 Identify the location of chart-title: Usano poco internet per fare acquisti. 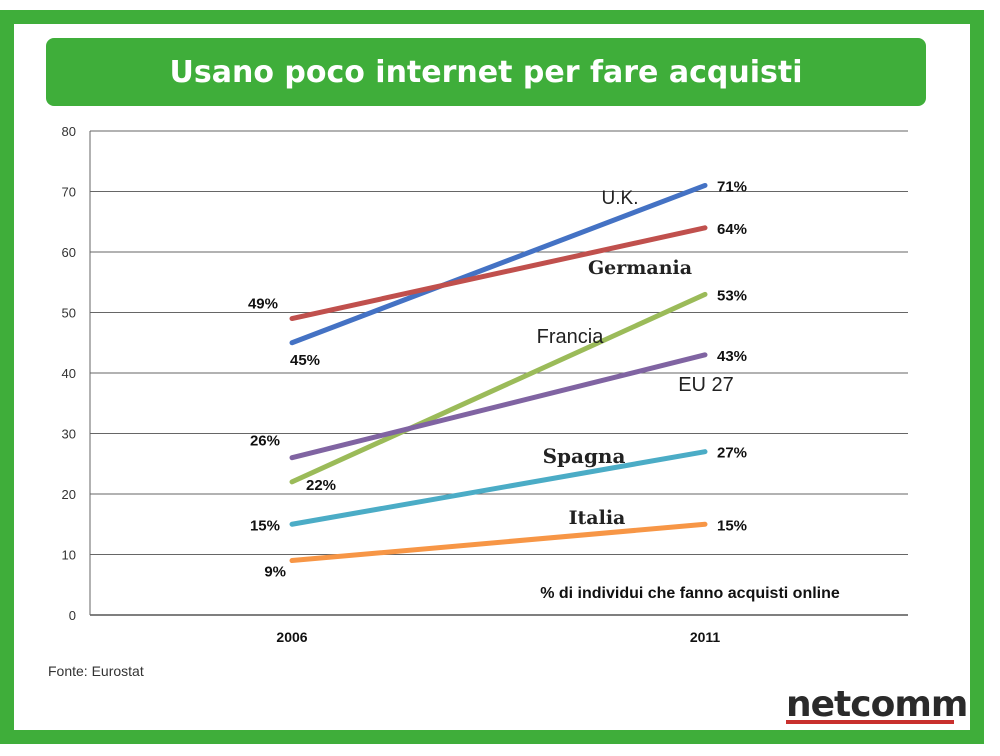
(486, 72).